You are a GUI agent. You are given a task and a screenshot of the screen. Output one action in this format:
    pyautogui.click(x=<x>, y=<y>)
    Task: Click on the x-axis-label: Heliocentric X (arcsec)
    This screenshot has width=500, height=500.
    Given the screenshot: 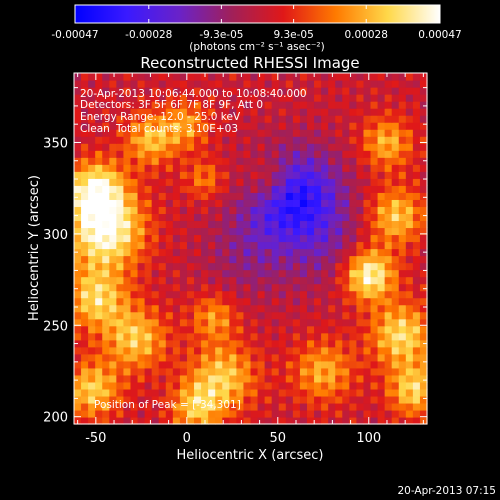 What is the action you would take?
    pyautogui.click(x=250, y=455)
    